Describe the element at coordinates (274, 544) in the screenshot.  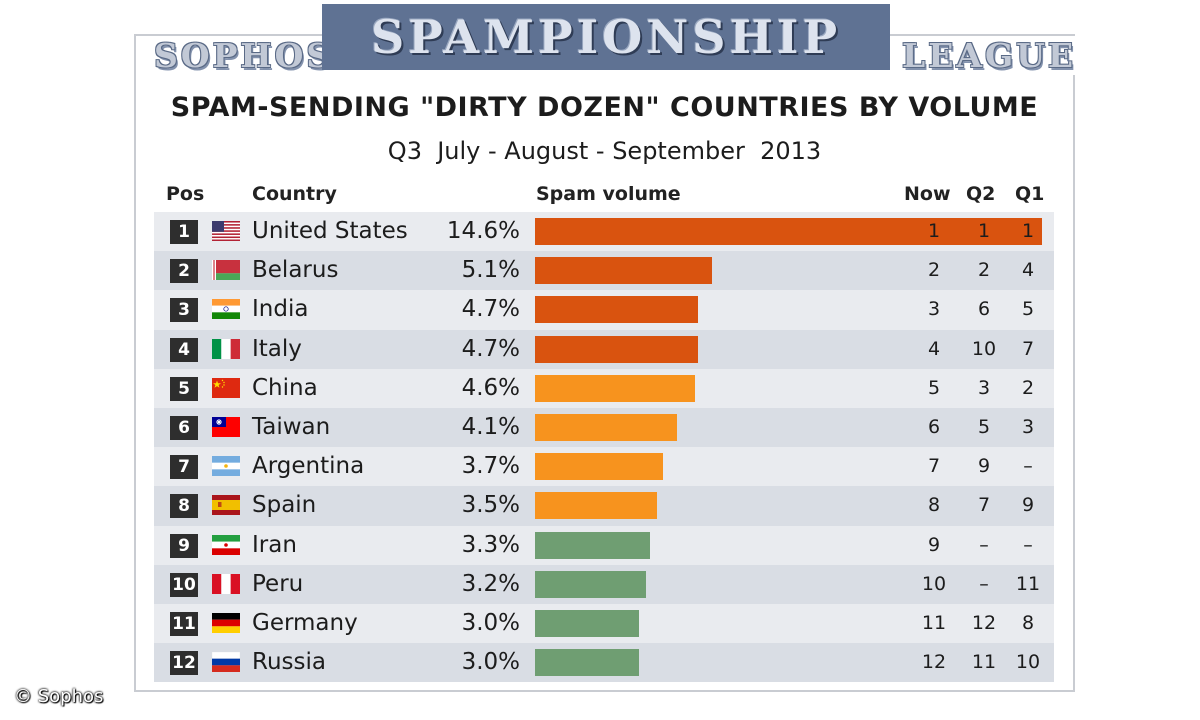
I see `country-name: Iran` at that location.